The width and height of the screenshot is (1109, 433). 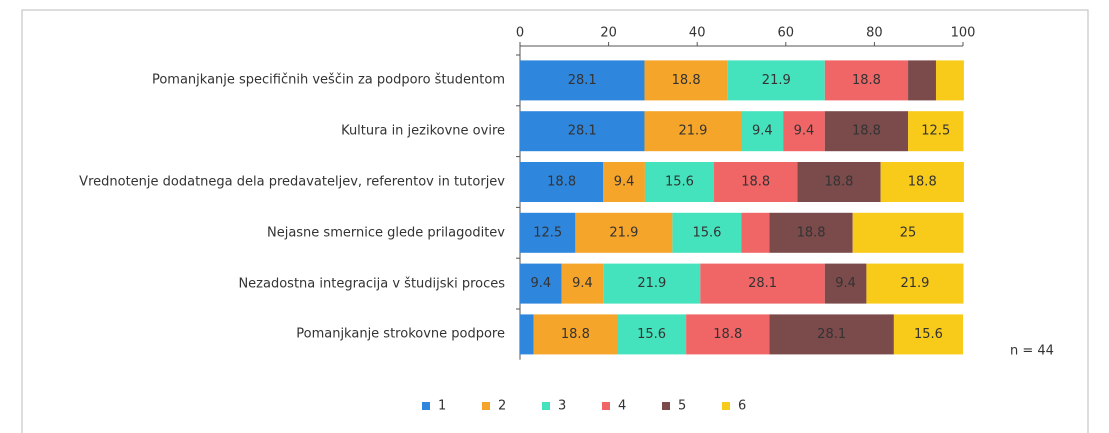 What do you see at coordinates (874, 33) in the screenshot?
I see `x-tick-label: 80` at bounding box center [874, 33].